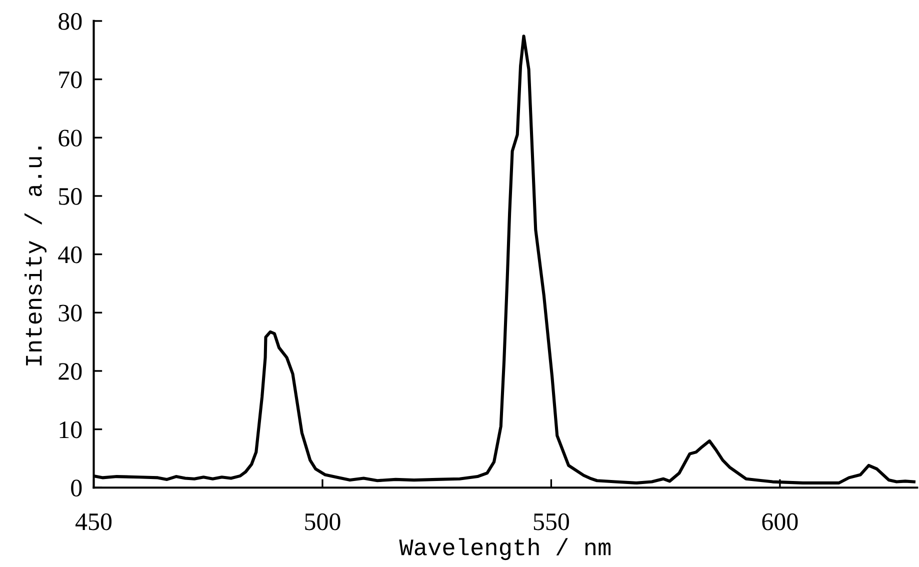  What do you see at coordinates (70, 255) in the screenshot?
I see `y-tick-label: 40` at bounding box center [70, 255].